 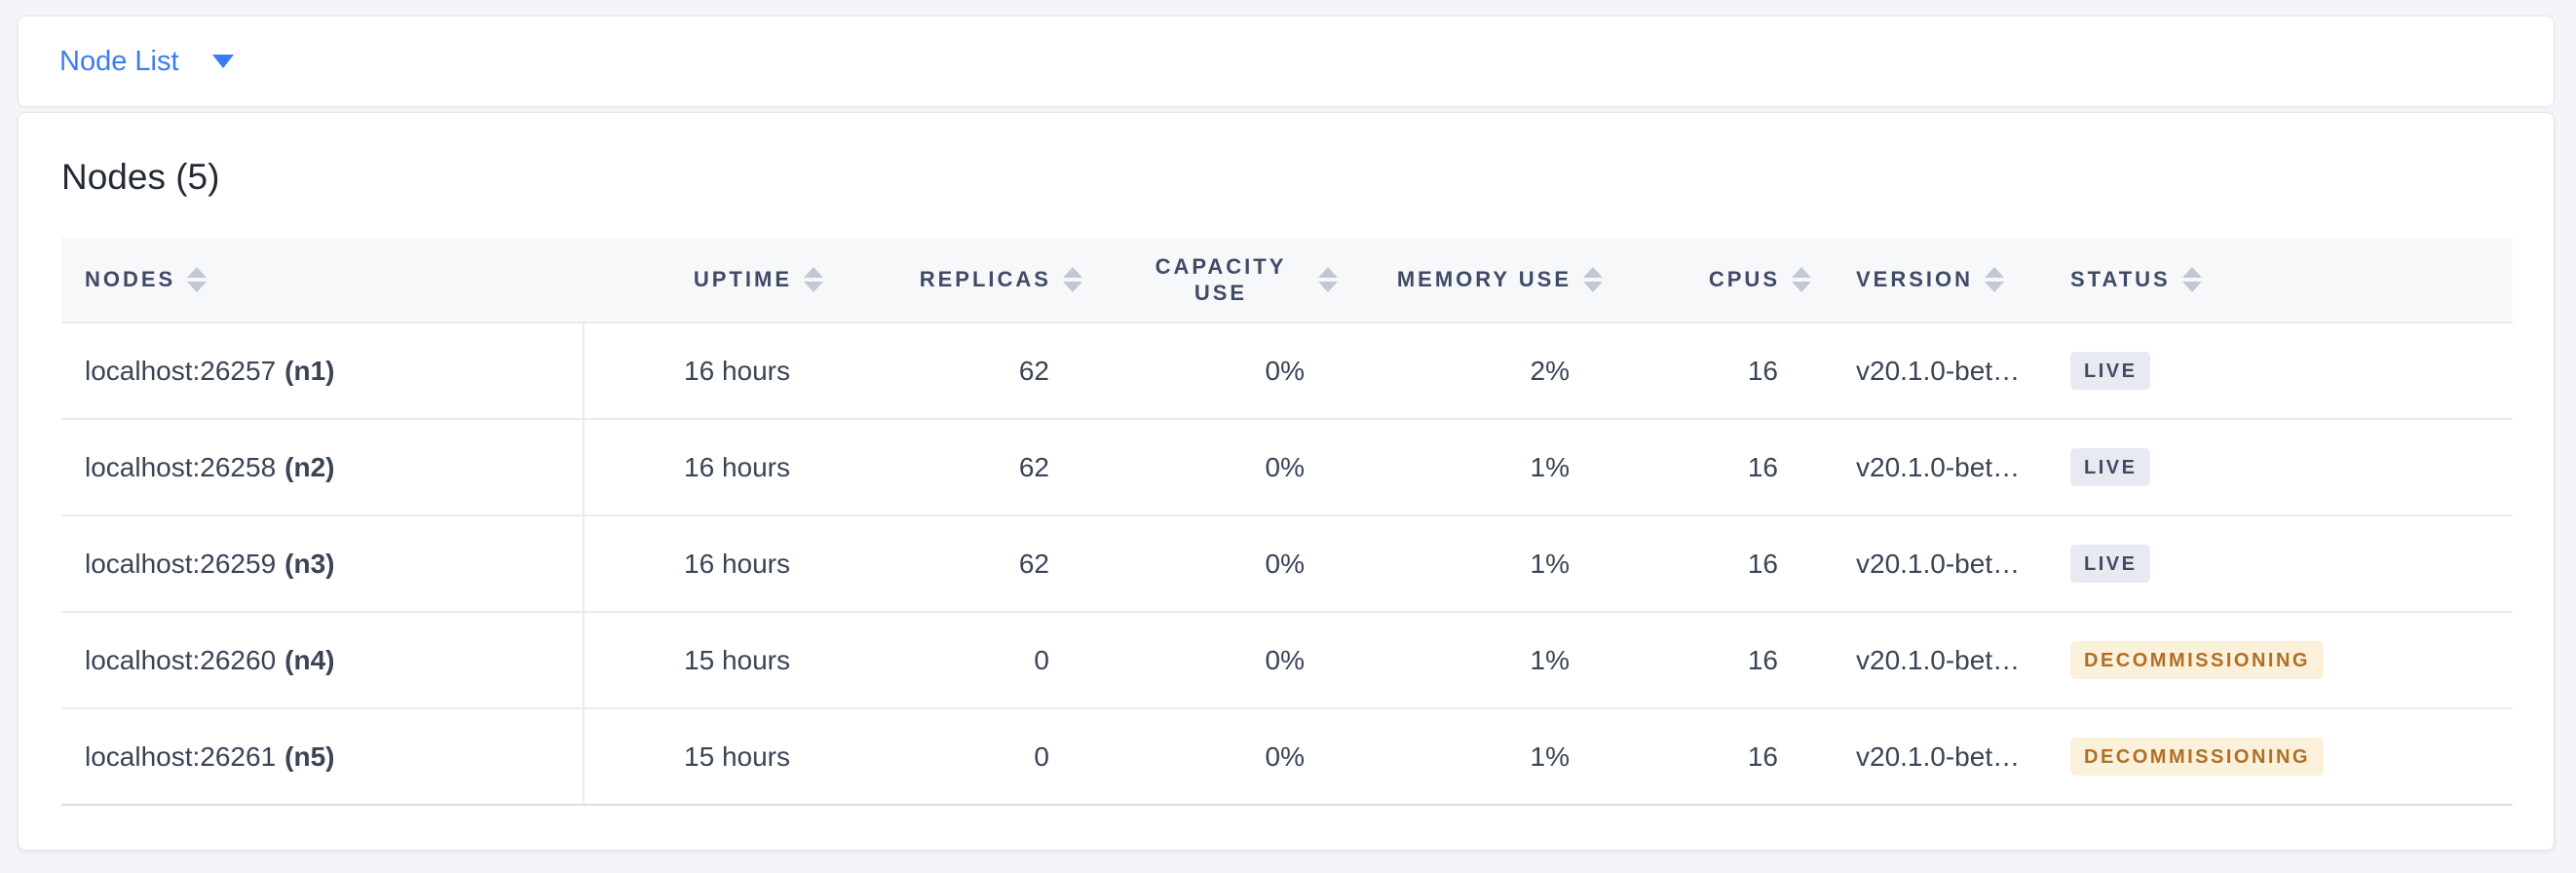 I want to click on node-id: (n1), so click(x=309, y=370).